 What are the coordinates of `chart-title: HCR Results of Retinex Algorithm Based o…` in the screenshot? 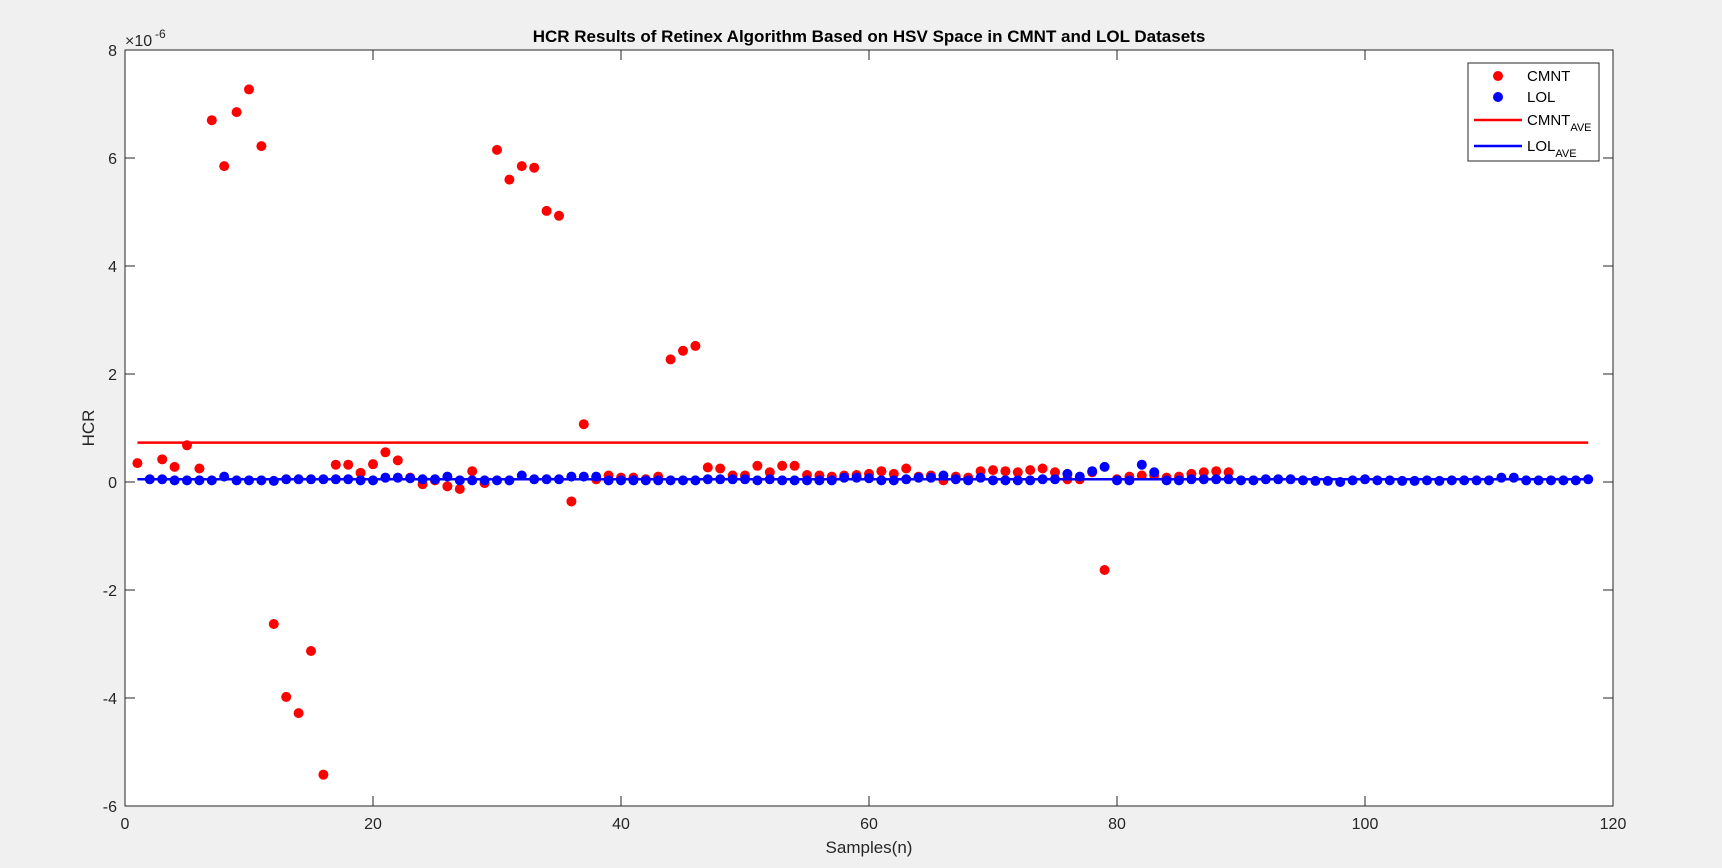 It's located at (869, 36).